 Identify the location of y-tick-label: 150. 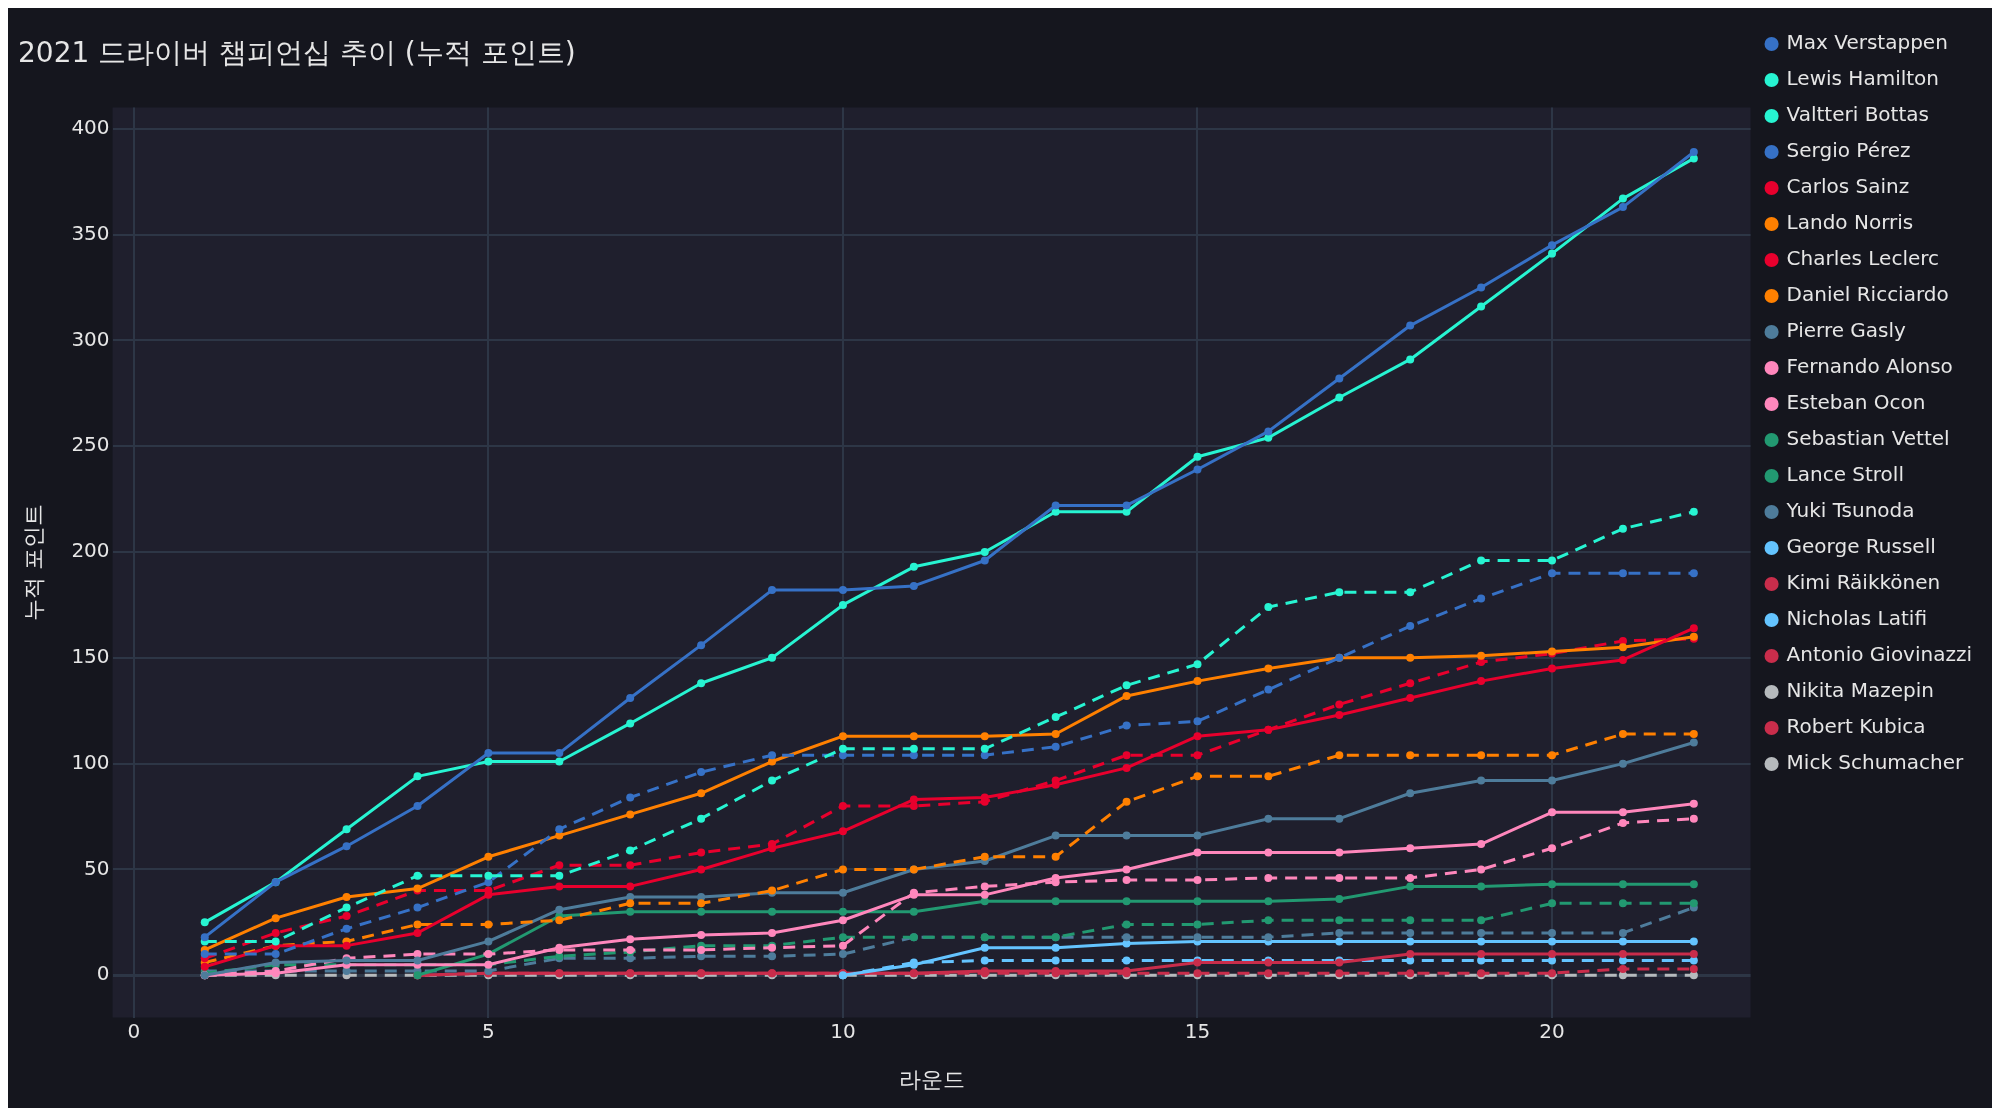
(90, 656).